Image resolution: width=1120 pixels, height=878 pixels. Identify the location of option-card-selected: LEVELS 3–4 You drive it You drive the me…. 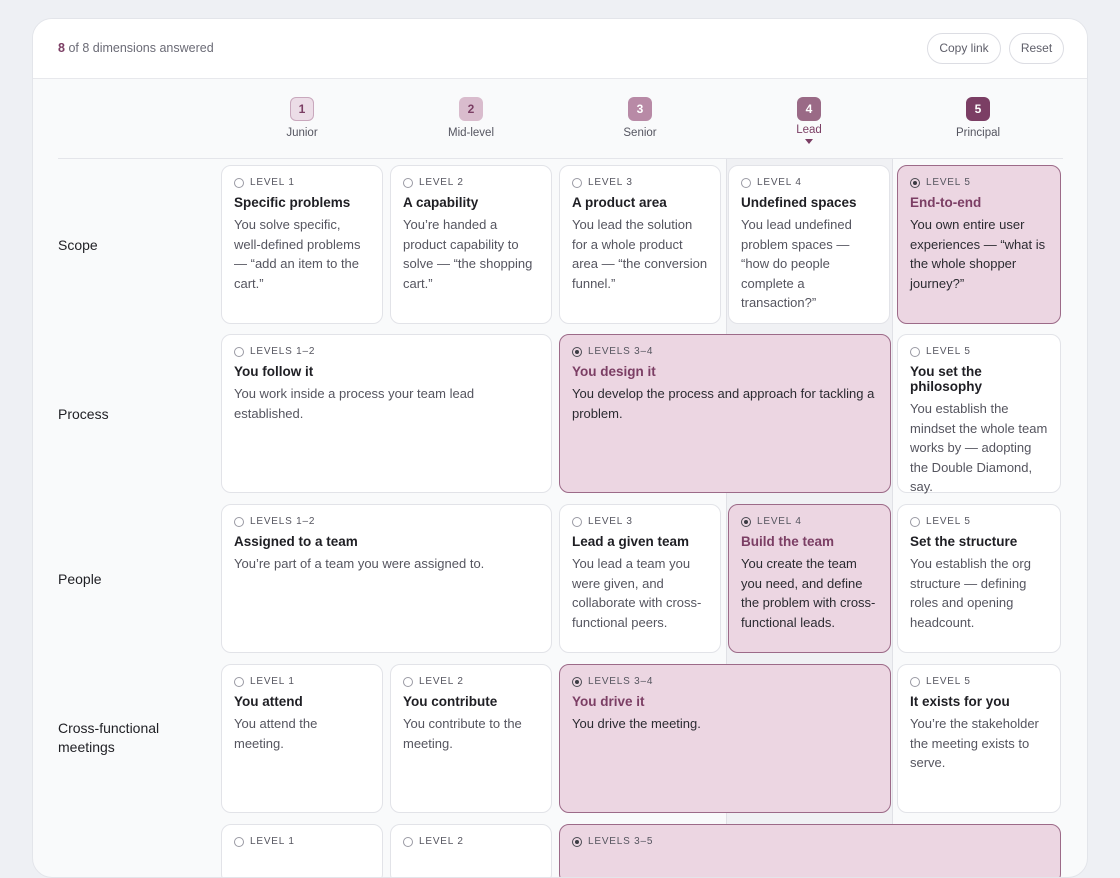
(725, 738).